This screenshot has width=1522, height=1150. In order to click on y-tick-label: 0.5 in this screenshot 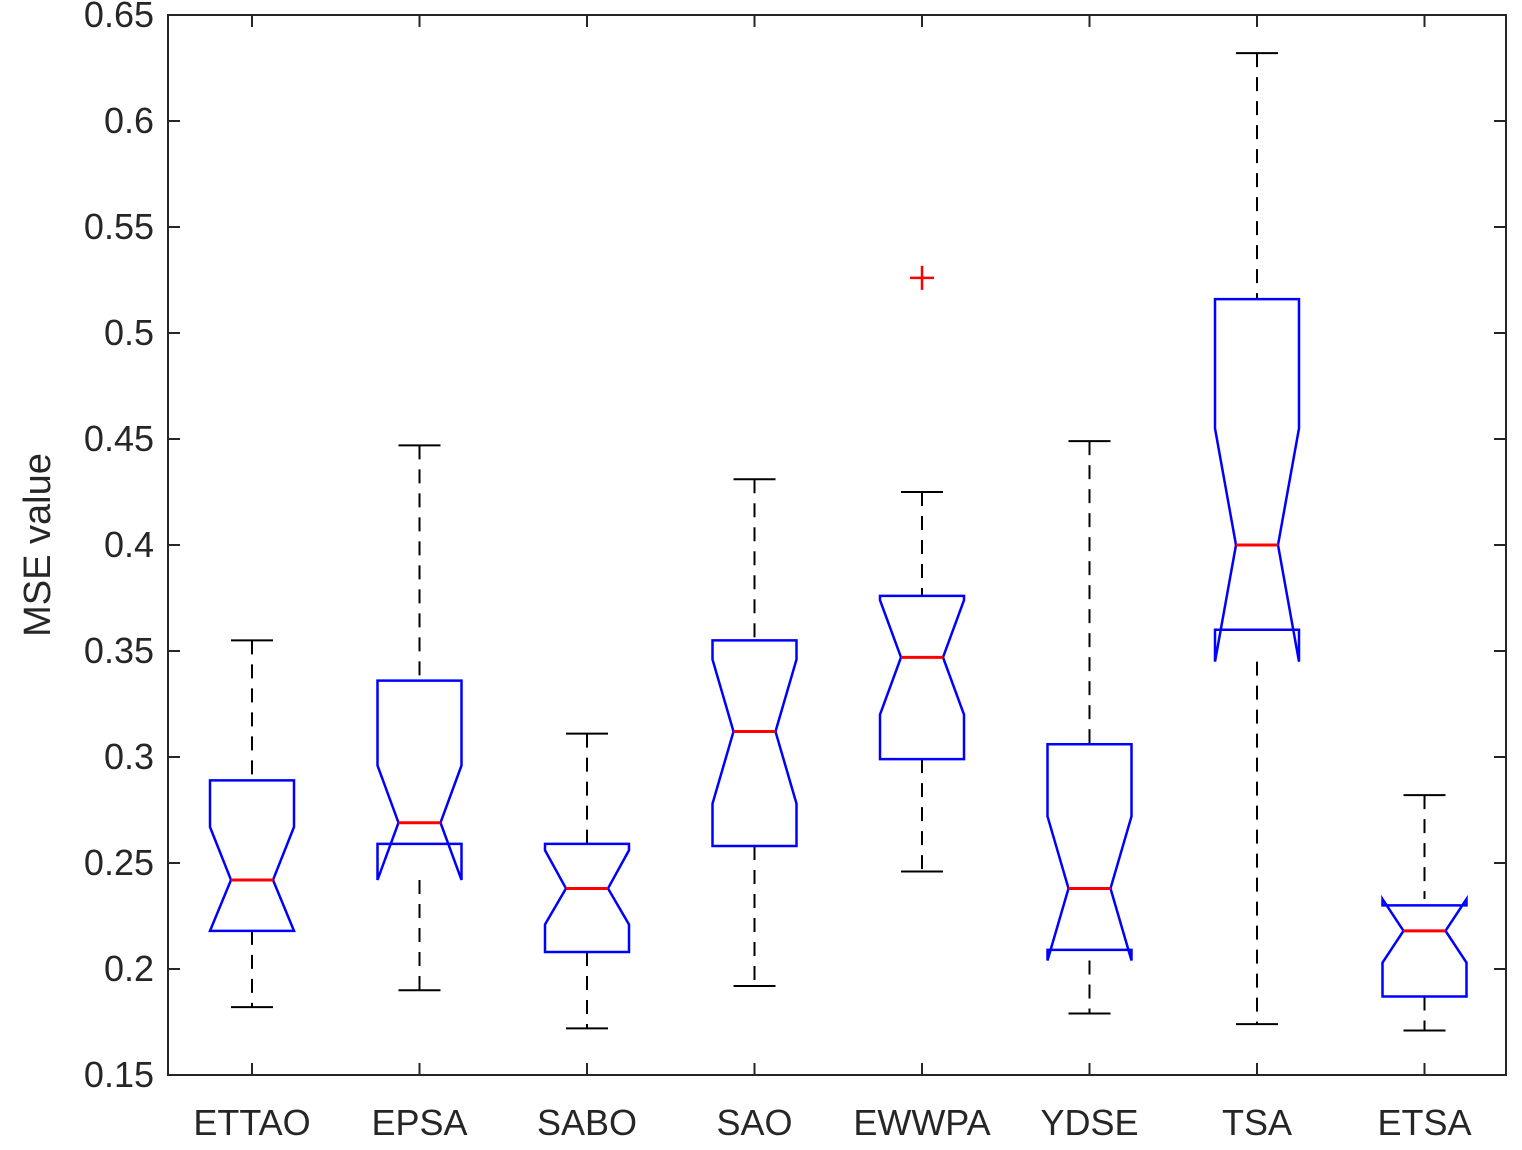, I will do `click(129, 332)`.